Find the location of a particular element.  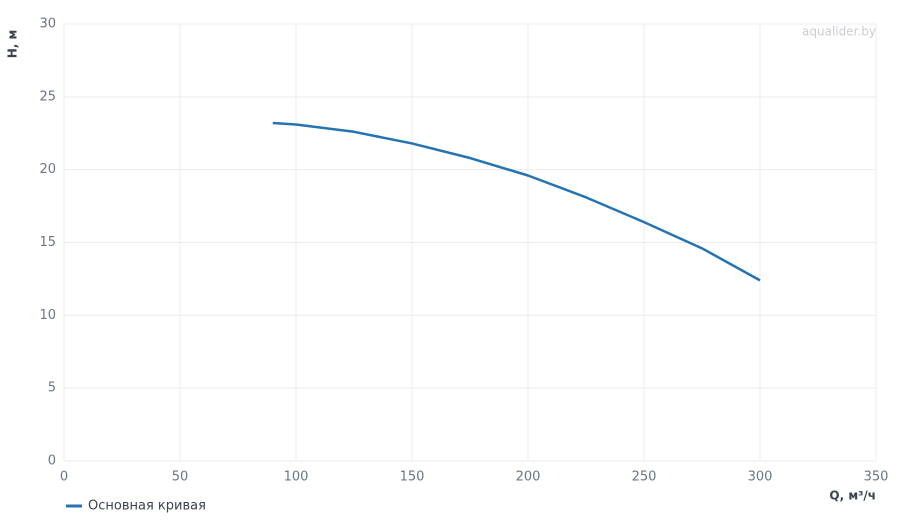

watermark: aqualider.by is located at coordinates (839, 32).